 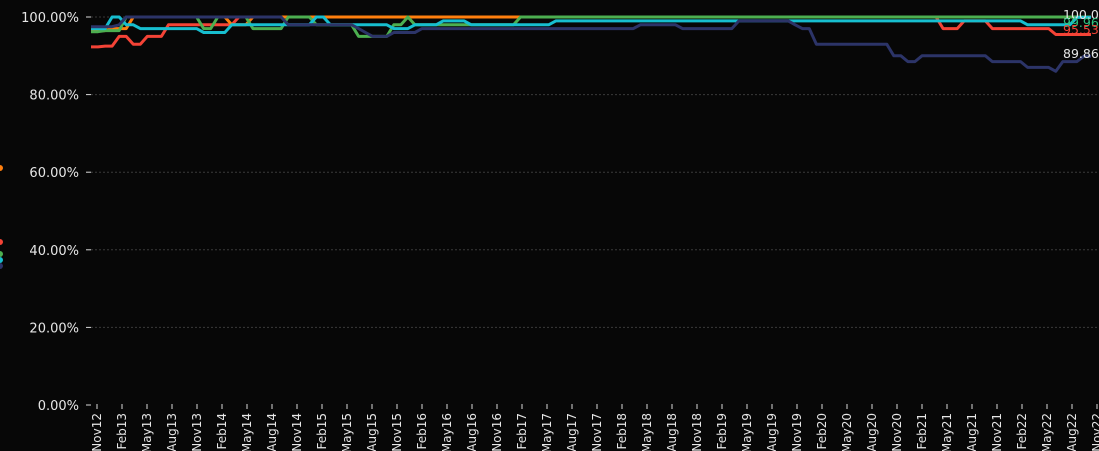 What do you see at coordinates (97, 432) in the screenshot?
I see `x-tick-label: Nov12` at bounding box center [97, 432].